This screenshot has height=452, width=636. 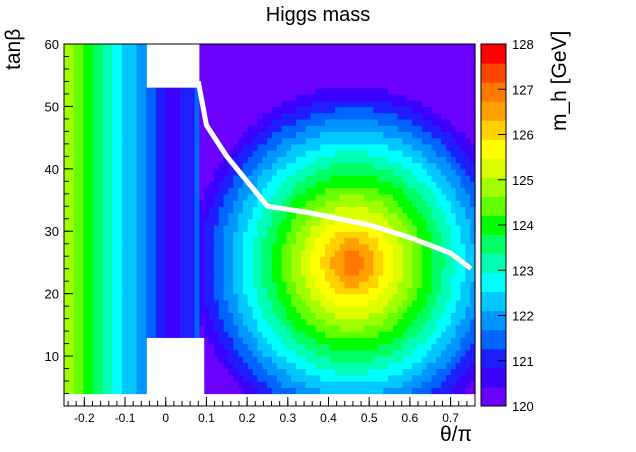 What do you see at coordinates (493, 149) in the screenshot?
I see `colorbar-bin` at bounding box center [493, 149].